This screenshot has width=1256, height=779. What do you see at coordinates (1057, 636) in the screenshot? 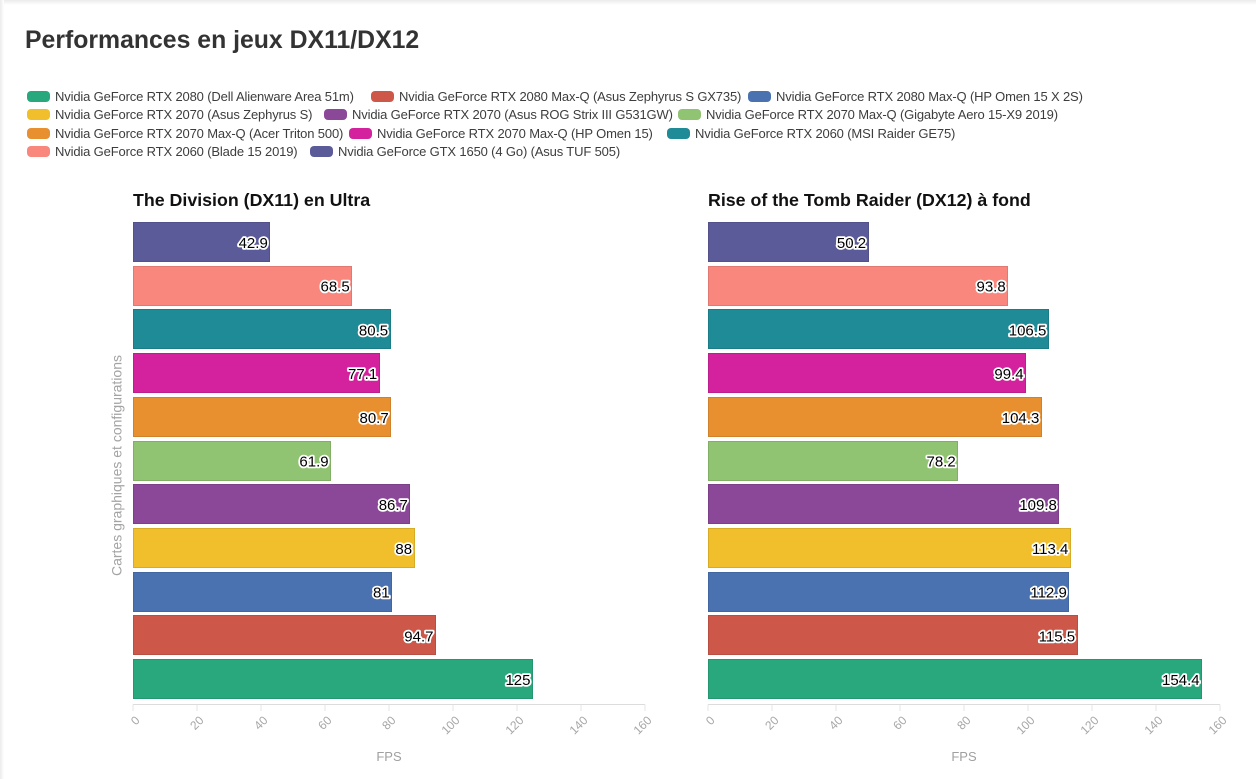
I see `svg-text: 115.5` at bounding box center [1057, 636].